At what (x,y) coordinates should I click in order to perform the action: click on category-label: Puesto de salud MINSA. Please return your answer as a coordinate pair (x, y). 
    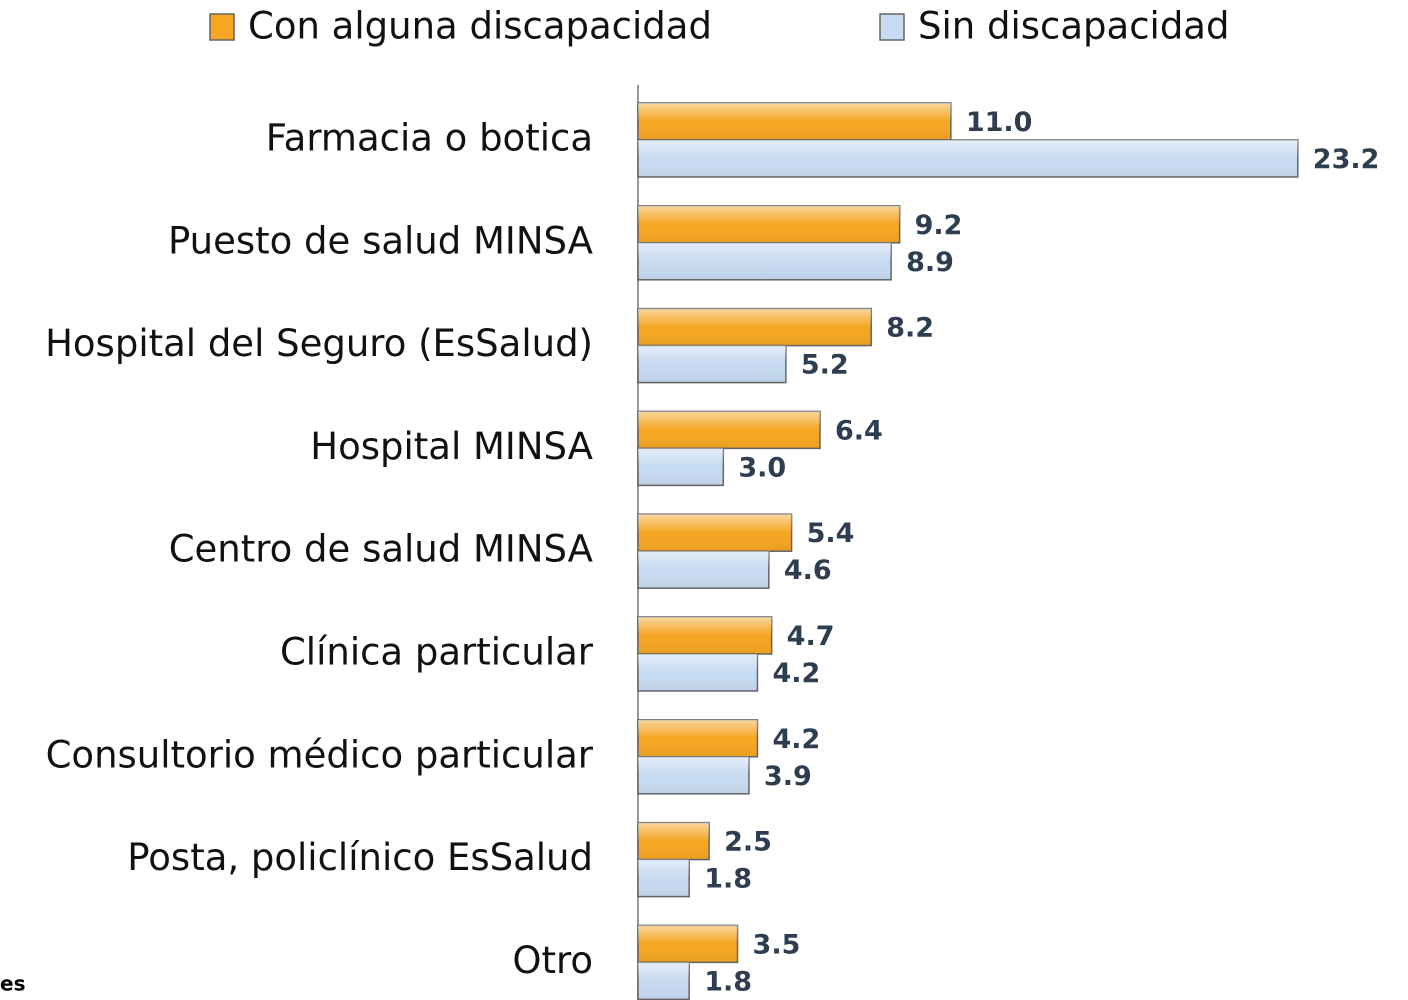
    Looking at the image, I should click on (380, 240).